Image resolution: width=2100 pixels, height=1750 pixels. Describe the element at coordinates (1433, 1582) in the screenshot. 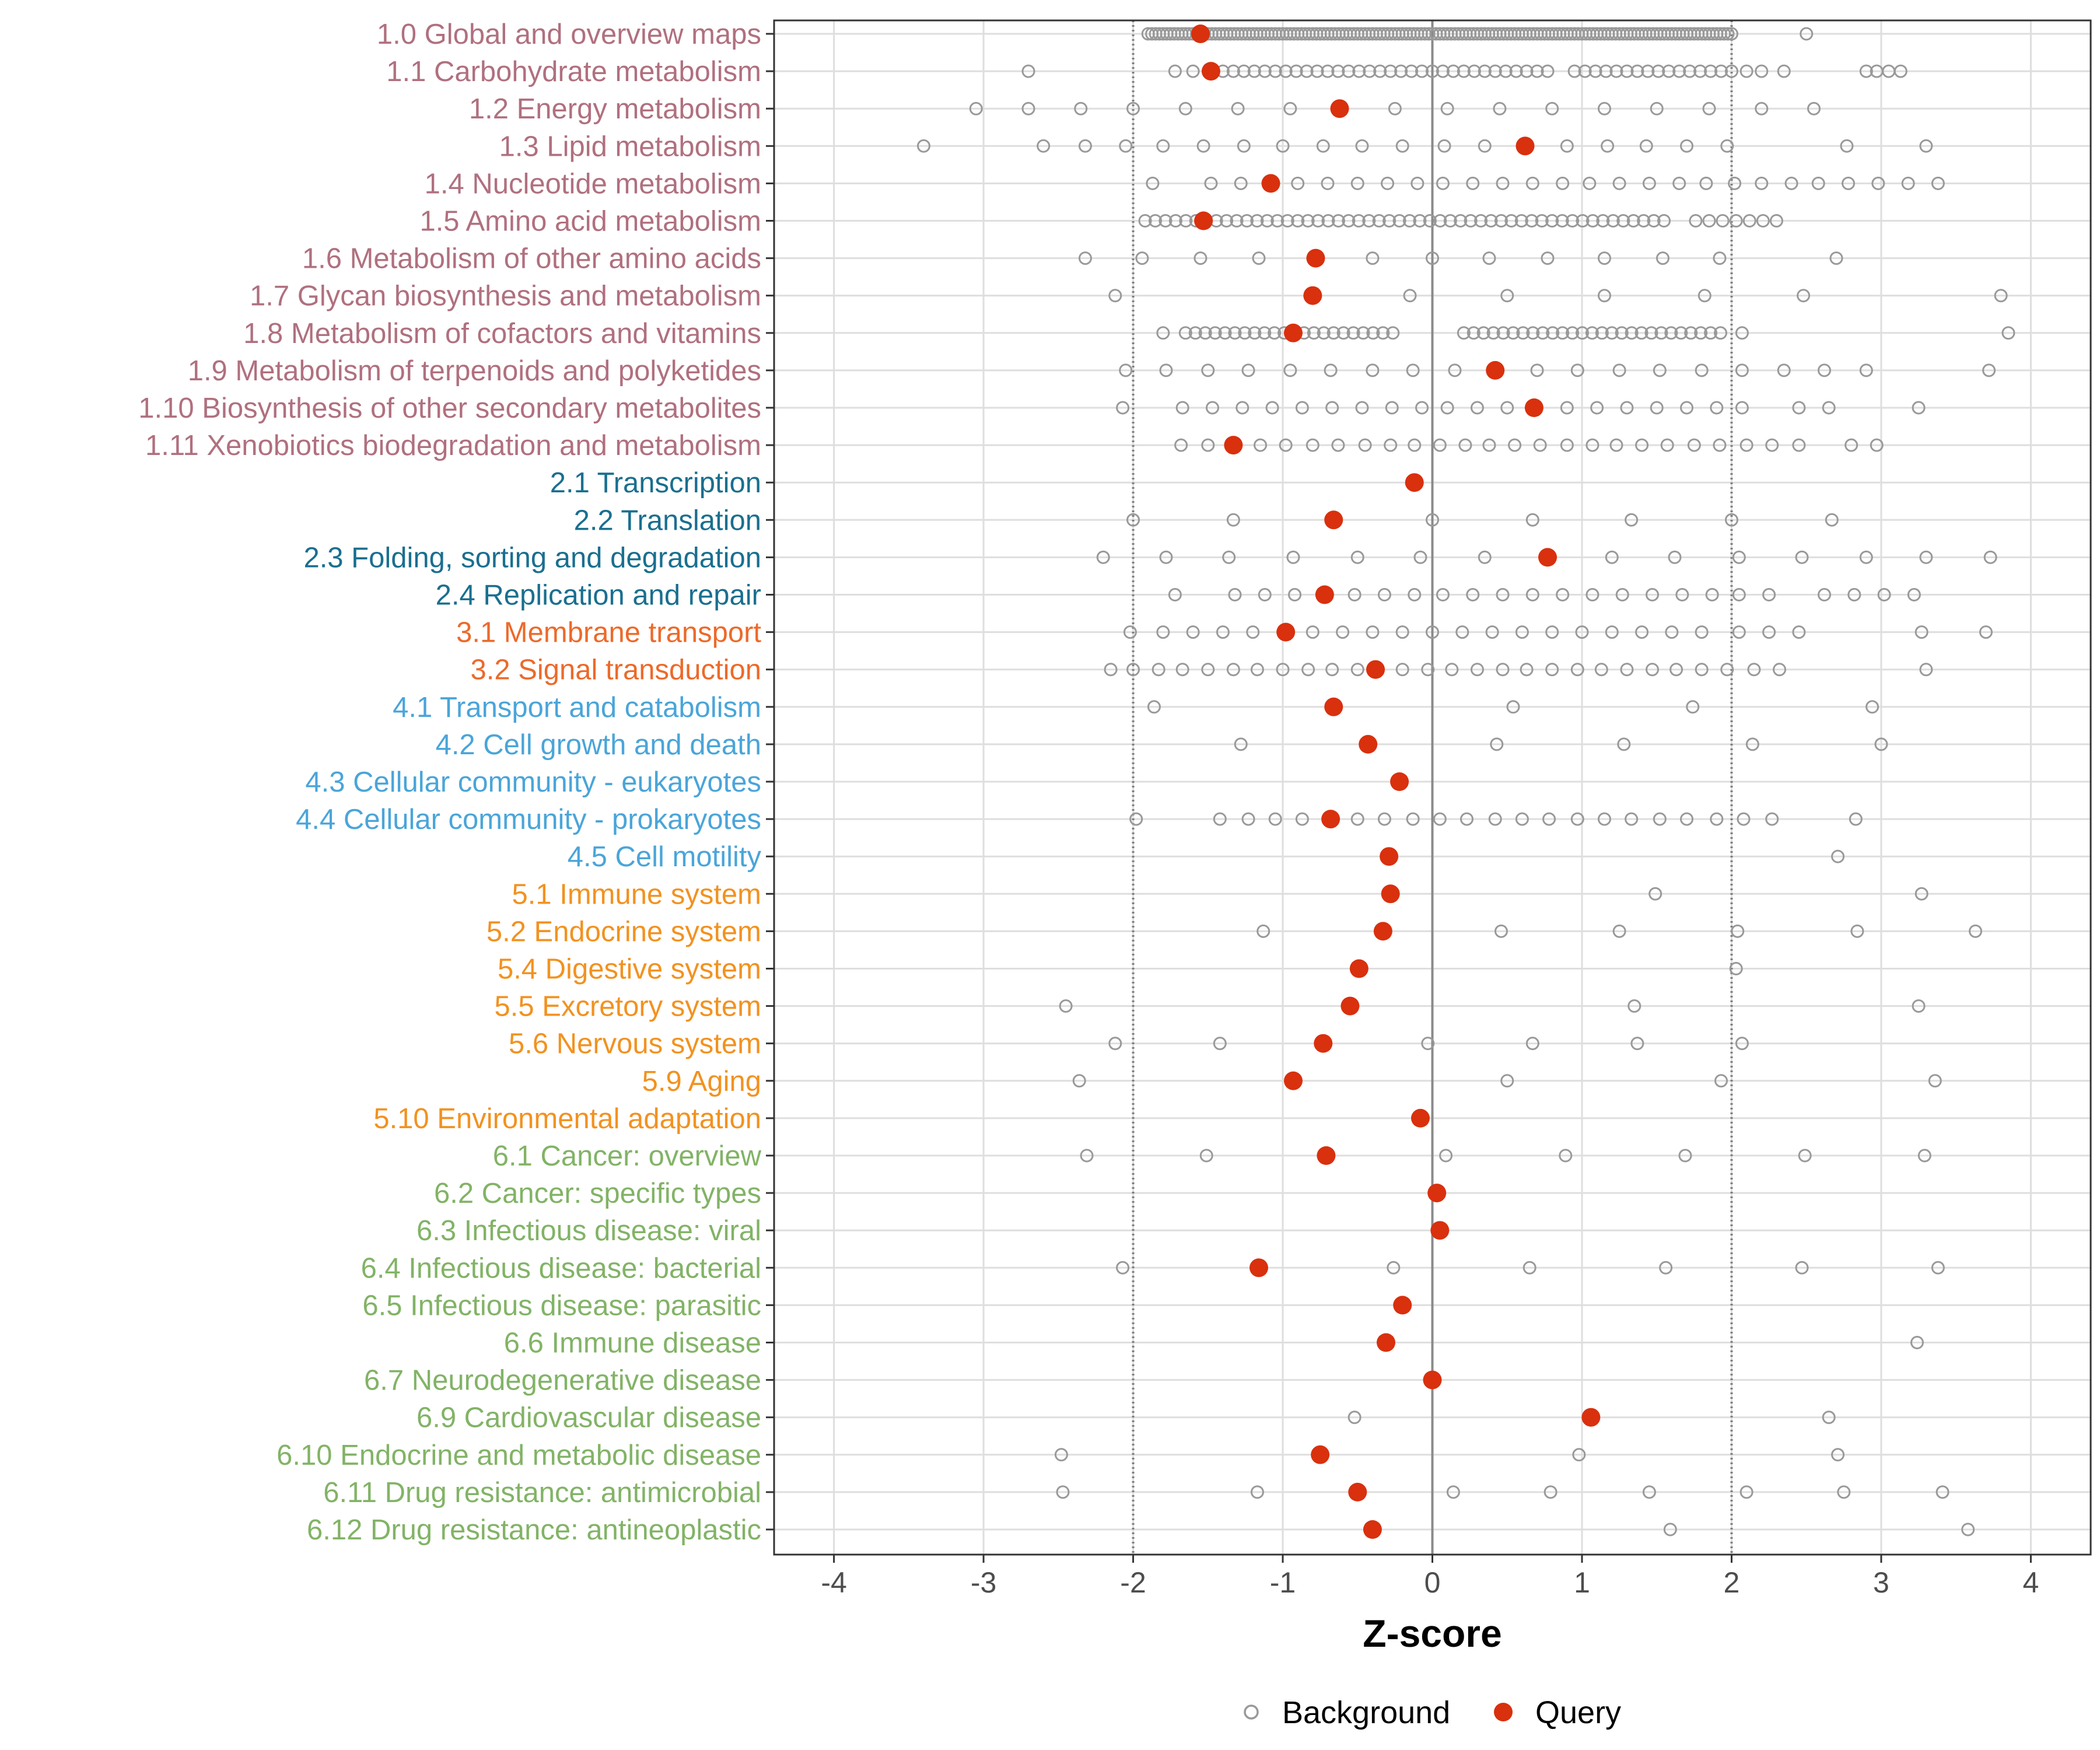

I see `x-tick-label: 0` at that location.